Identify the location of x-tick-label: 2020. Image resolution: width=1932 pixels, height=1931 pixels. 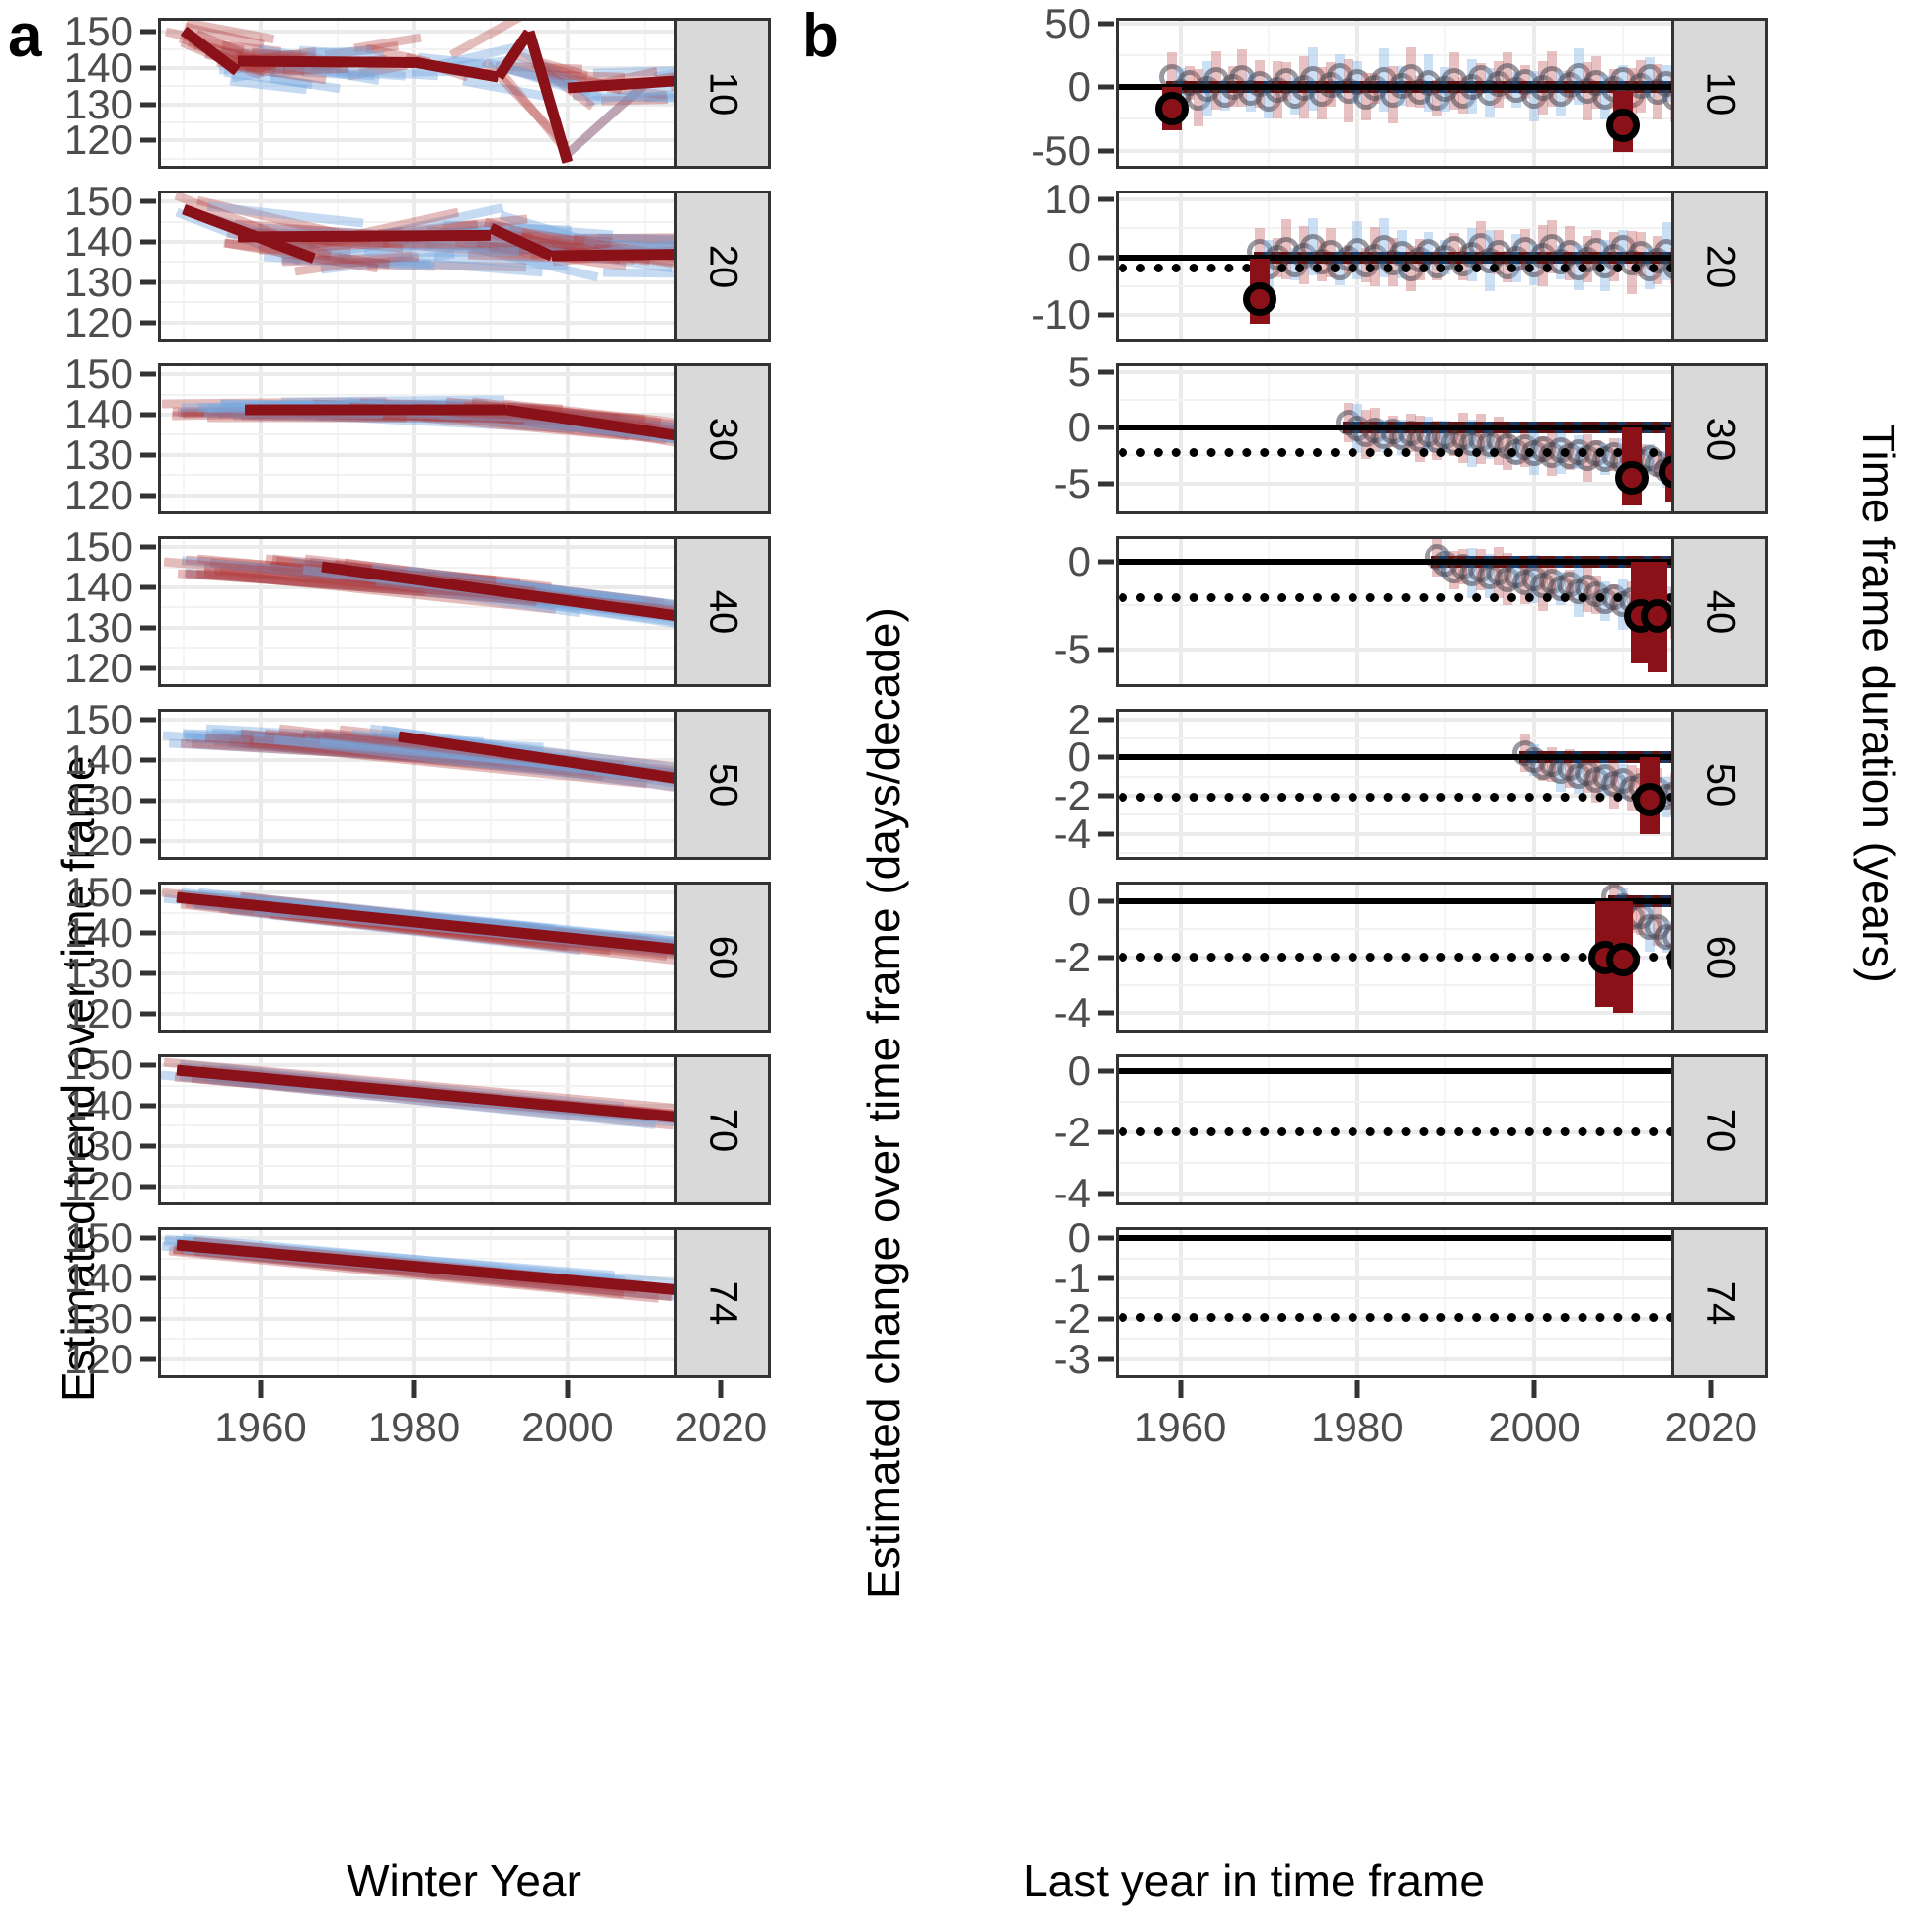
(721, 1427).